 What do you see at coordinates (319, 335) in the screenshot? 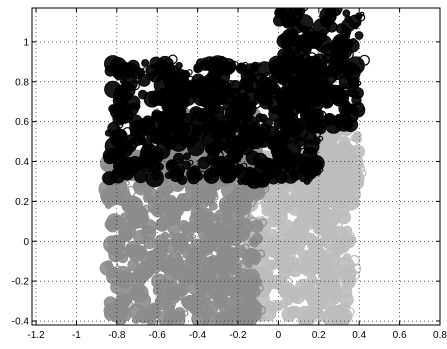
I see `x-tick-label: 0.2` at bounding box center [319, 335].